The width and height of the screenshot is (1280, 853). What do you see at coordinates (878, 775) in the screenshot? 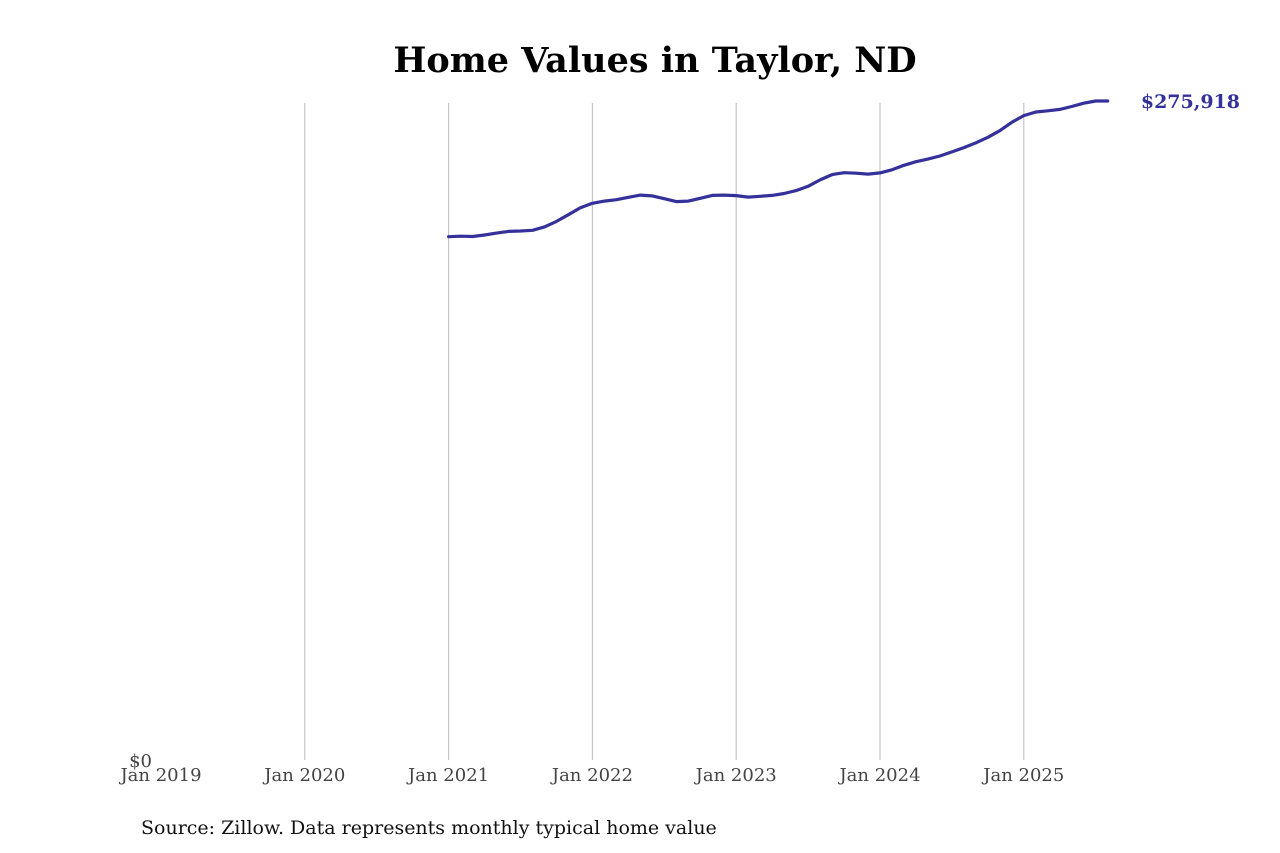
I see `x-tick-label: Jan 2024` at bounding box center [878, 775].